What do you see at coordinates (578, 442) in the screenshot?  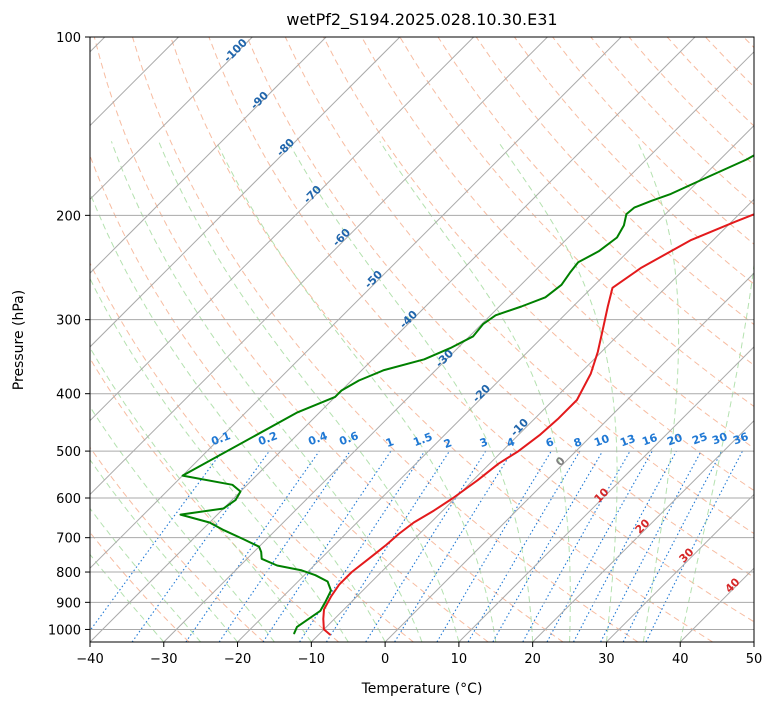 I see `mixing-ratio-label: 8` at bounding box center [578, 442].